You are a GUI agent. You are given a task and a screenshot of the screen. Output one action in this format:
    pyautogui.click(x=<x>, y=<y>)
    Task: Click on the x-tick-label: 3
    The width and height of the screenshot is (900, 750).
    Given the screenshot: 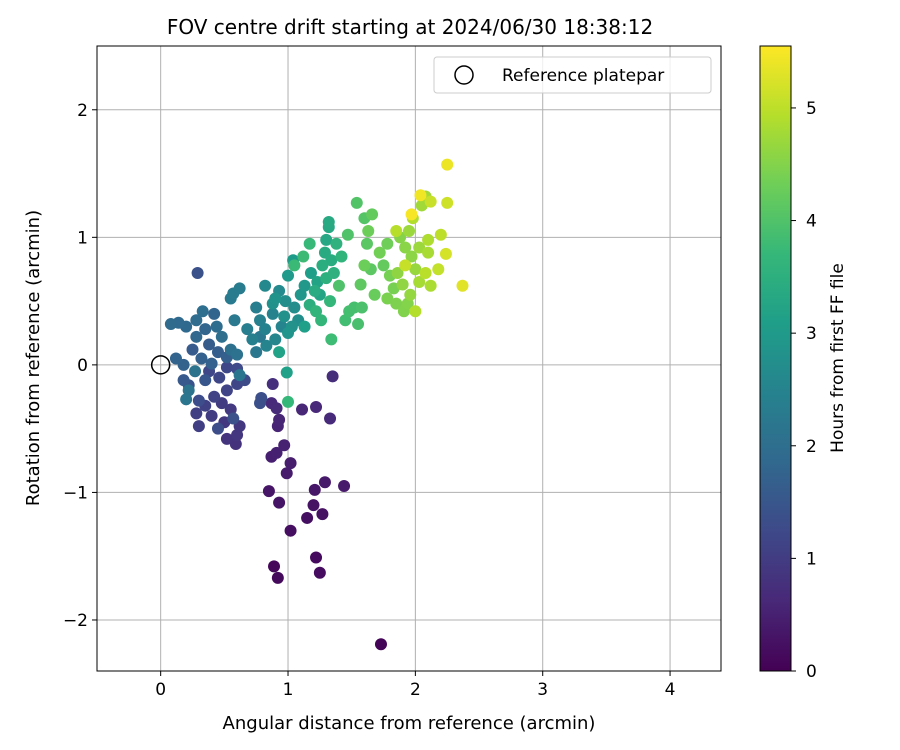 What is the action you would take?
    pyautogui.click(x=542, y=690)
    